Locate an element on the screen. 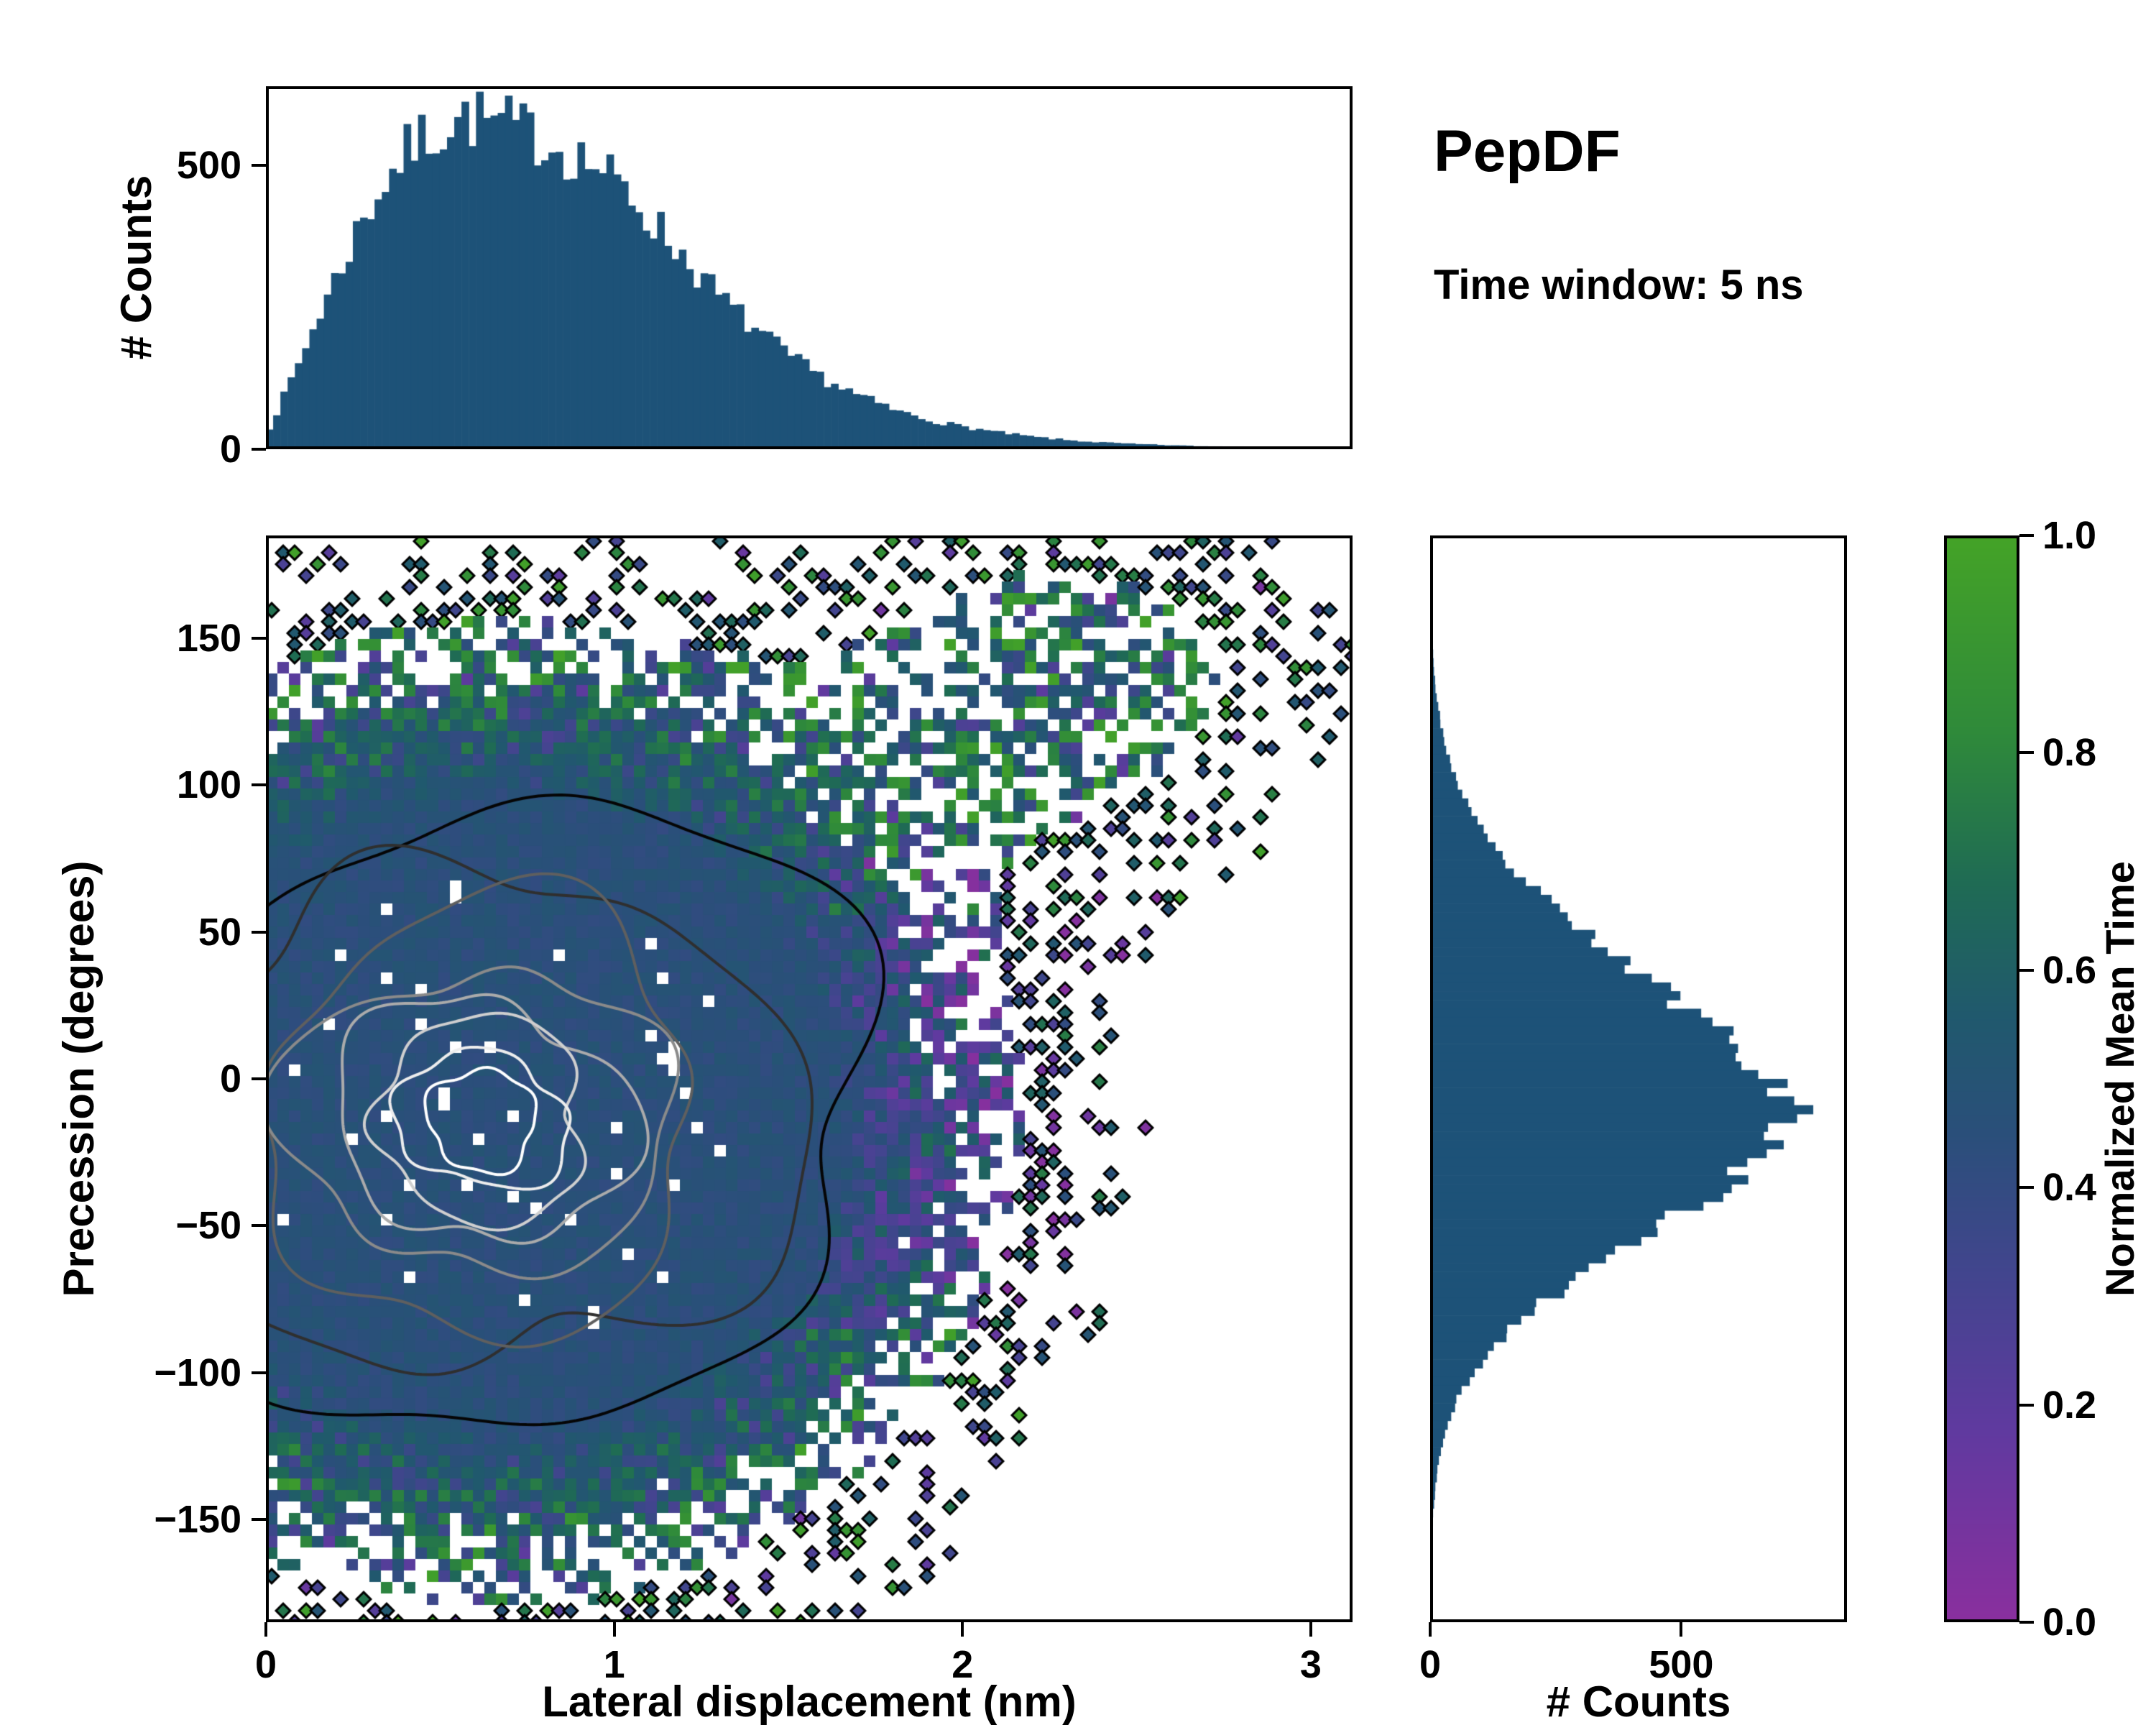 This screenshot has height=1725, width=2156. tick-label: 3 is located at coordinates (1310, 1664).